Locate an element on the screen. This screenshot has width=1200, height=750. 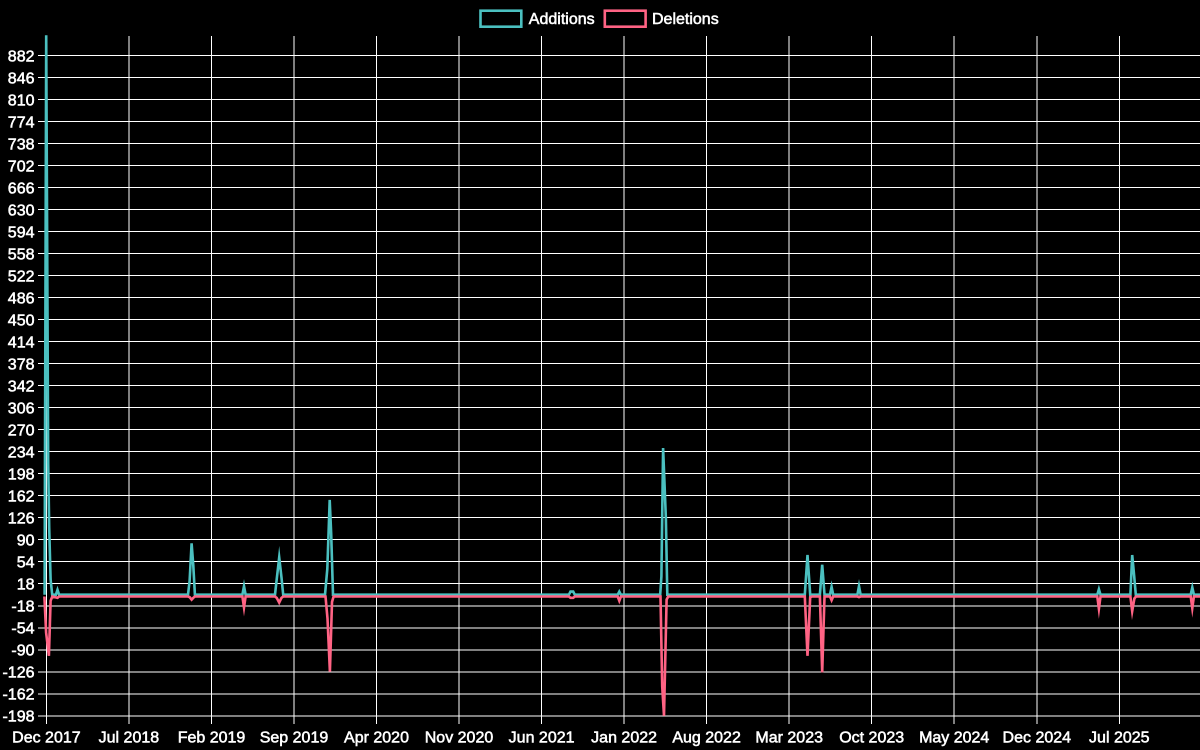
svg-text: Dec 2024 is located at coordinates (1037, 738).